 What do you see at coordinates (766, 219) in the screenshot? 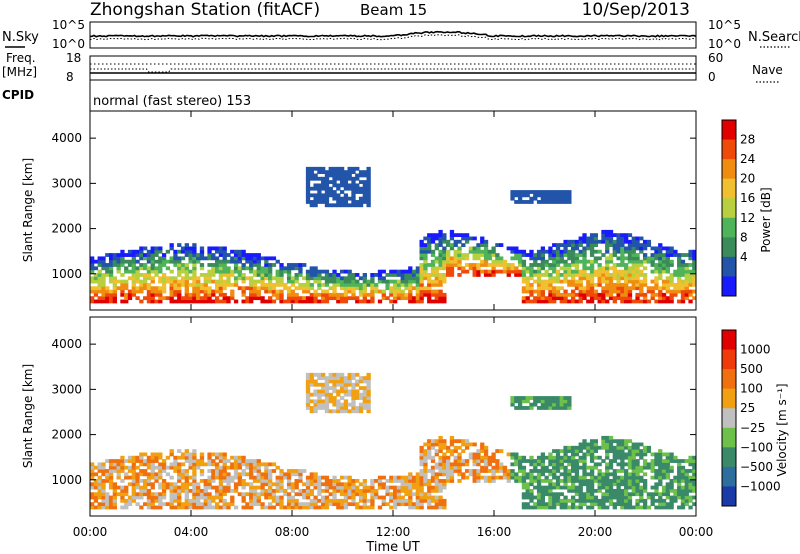
I see `power-colorbar-label: Power [dB]` at bounding box center [766, 219].